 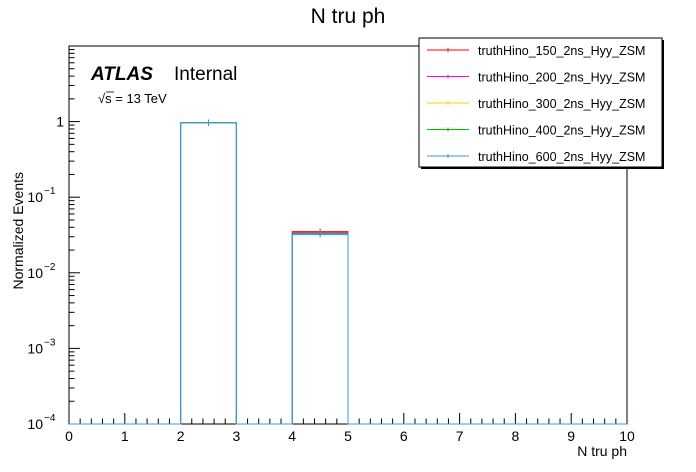 I want to click on x-tick-label: 4, so click(x=292, y=436).